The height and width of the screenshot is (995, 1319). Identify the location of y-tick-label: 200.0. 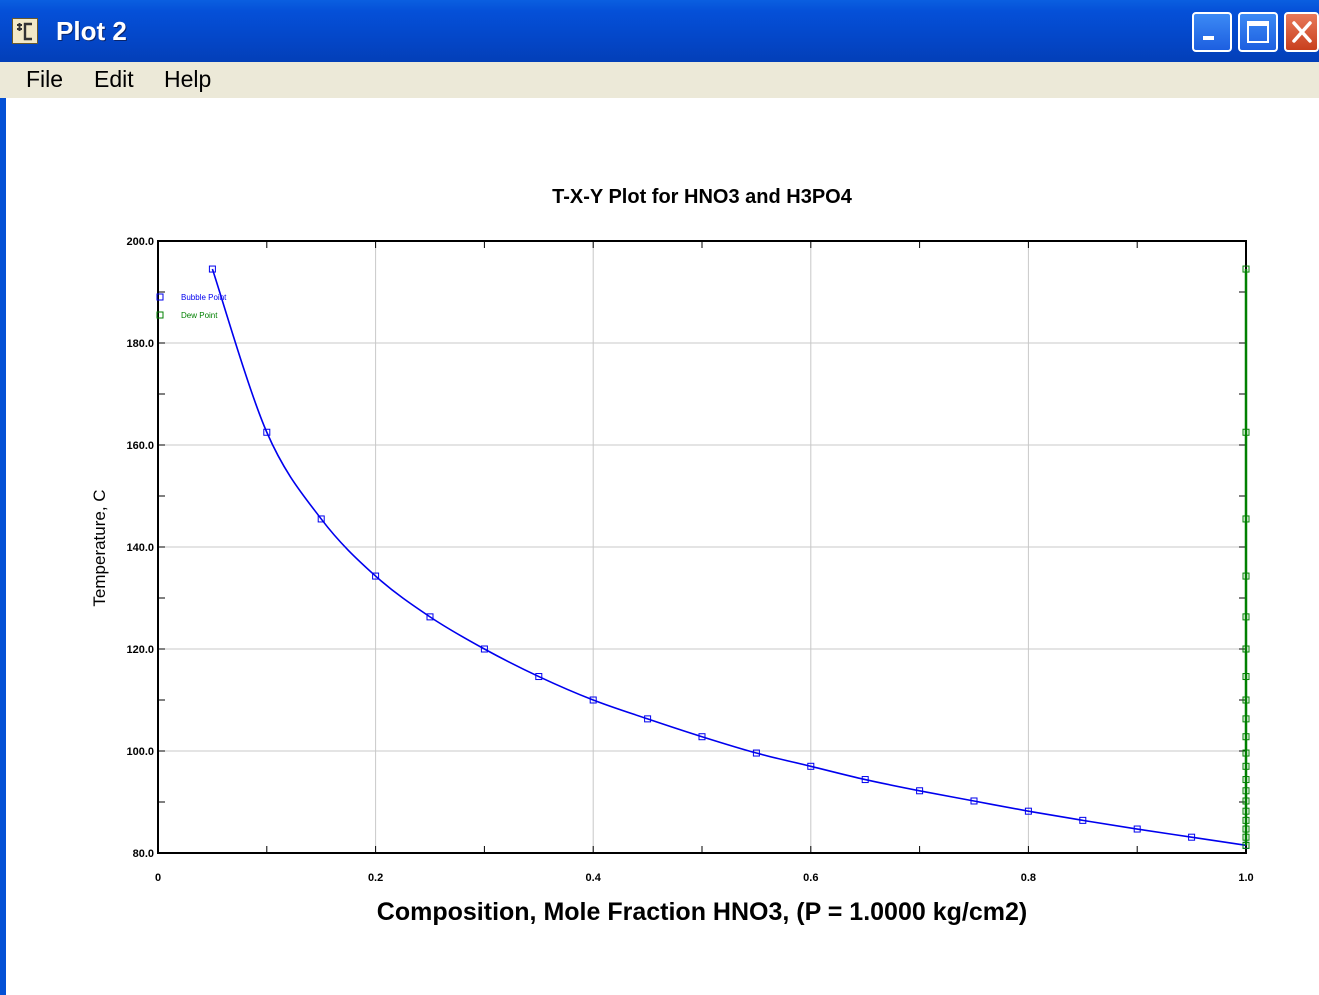
(140, 242).